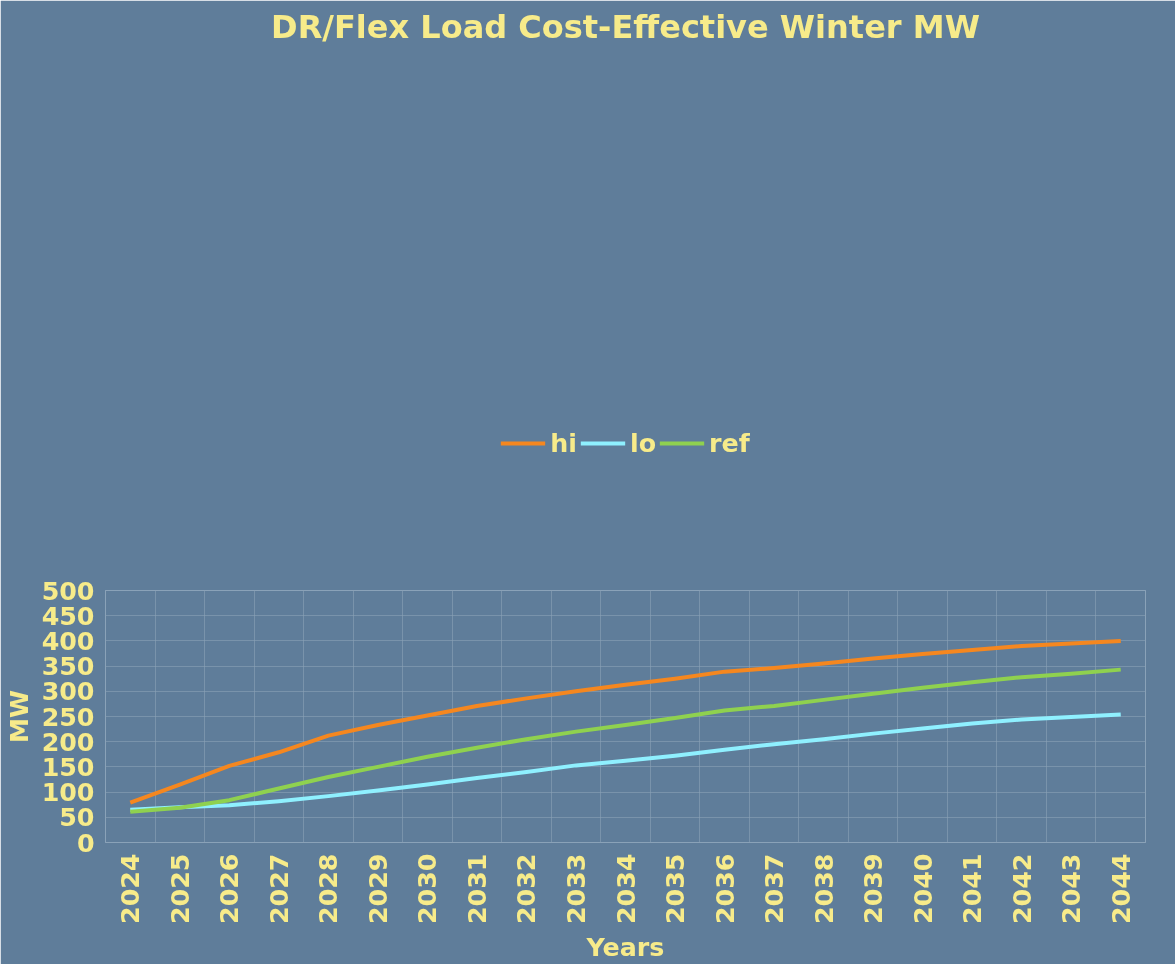  Describe the element at coordinates (729, 442) in the screenshot. I see `legend-label: ref` at that location.